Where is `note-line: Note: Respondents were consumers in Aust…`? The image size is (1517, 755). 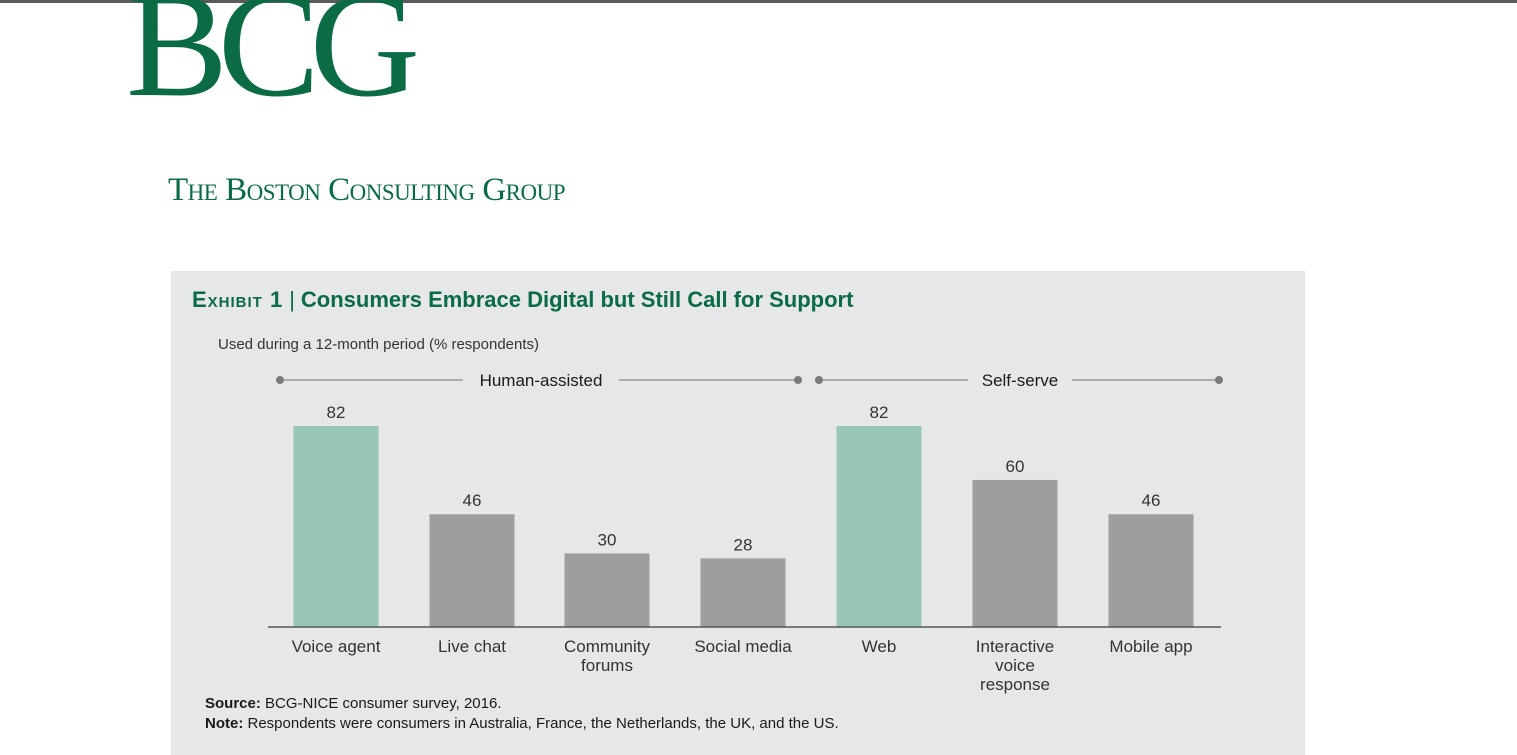 note-line: Note: Respondents were consumers in Aust… is located at coordinates (522, 723).